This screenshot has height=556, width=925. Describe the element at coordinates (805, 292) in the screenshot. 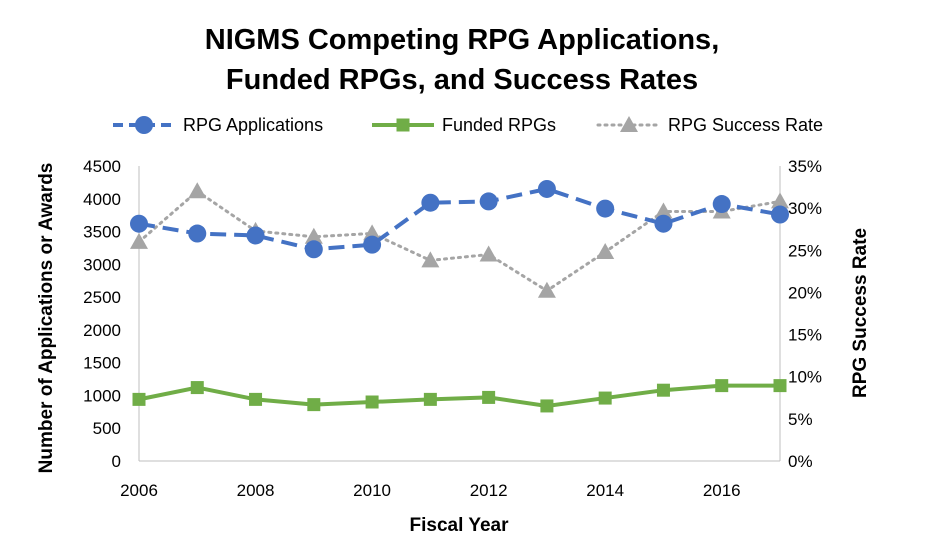

I see `y2-tick-label: 20%` at that location.